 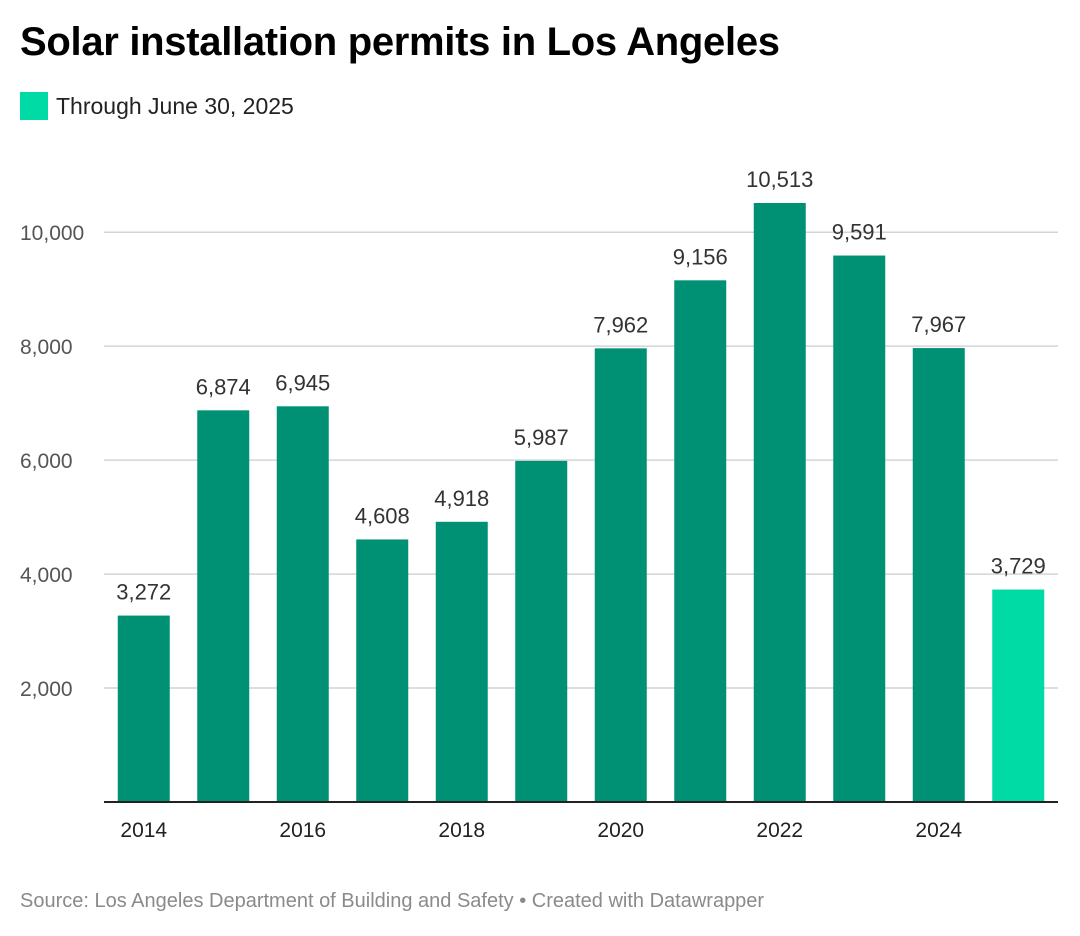 I want to click on data-label: 4,918, so click(x=461, y=498).